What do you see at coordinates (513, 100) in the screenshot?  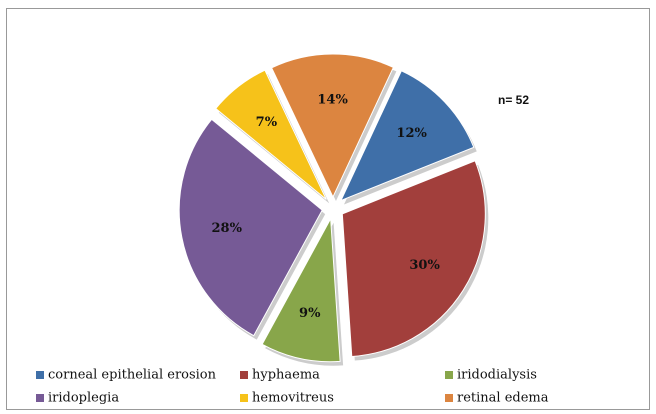 I see `annotation: n= 52` at bounding box center [513, 100].